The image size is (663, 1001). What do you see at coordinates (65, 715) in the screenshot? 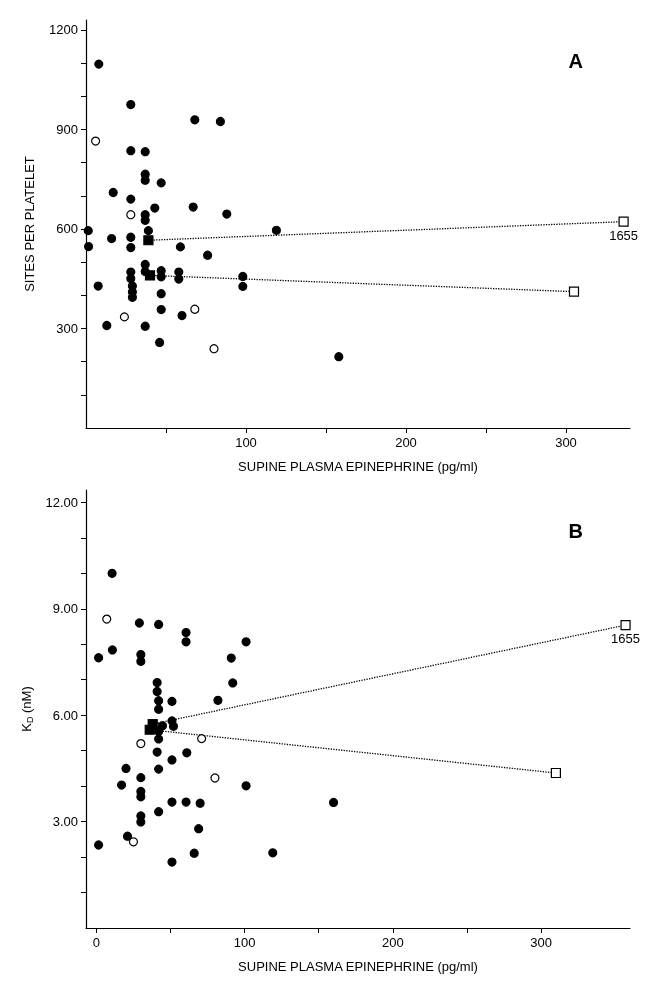
I see `y-tick-label: 6.00` at bounding box center [65, 715].